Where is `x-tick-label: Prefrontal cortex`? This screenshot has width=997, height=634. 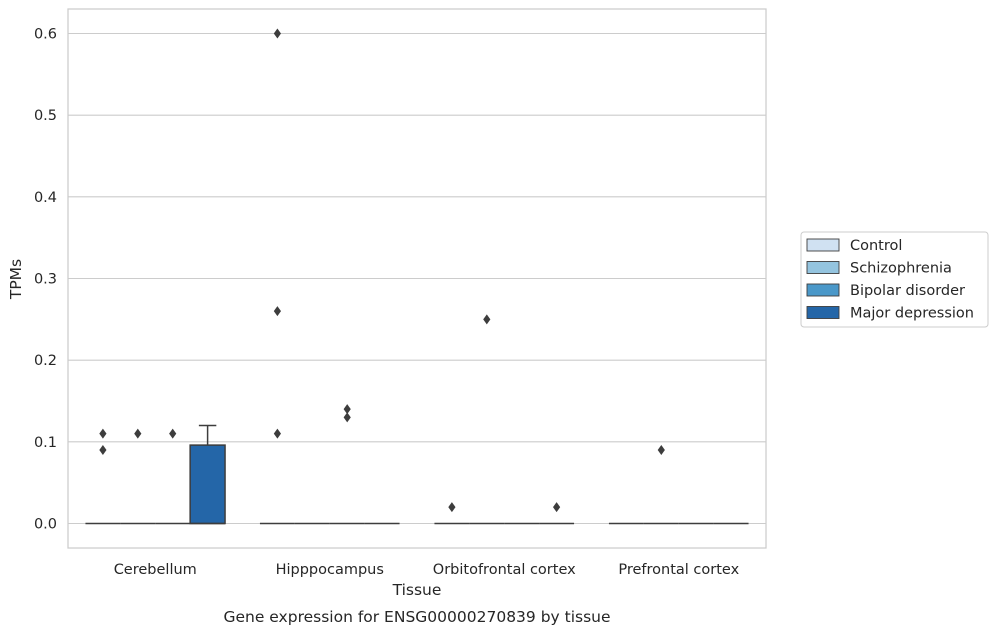 x-tick-label: Prefrontal cortex is located at coordinates (678, 570).